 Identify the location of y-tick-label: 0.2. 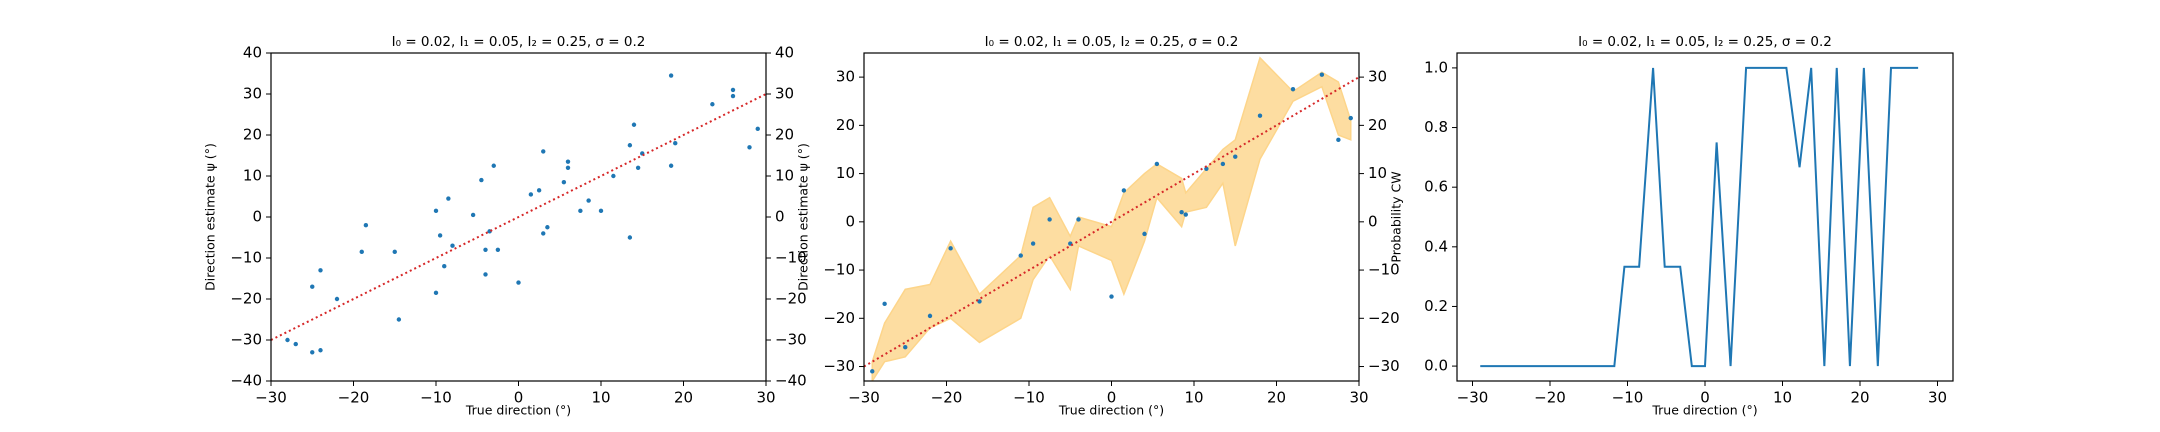
(1436, 306).